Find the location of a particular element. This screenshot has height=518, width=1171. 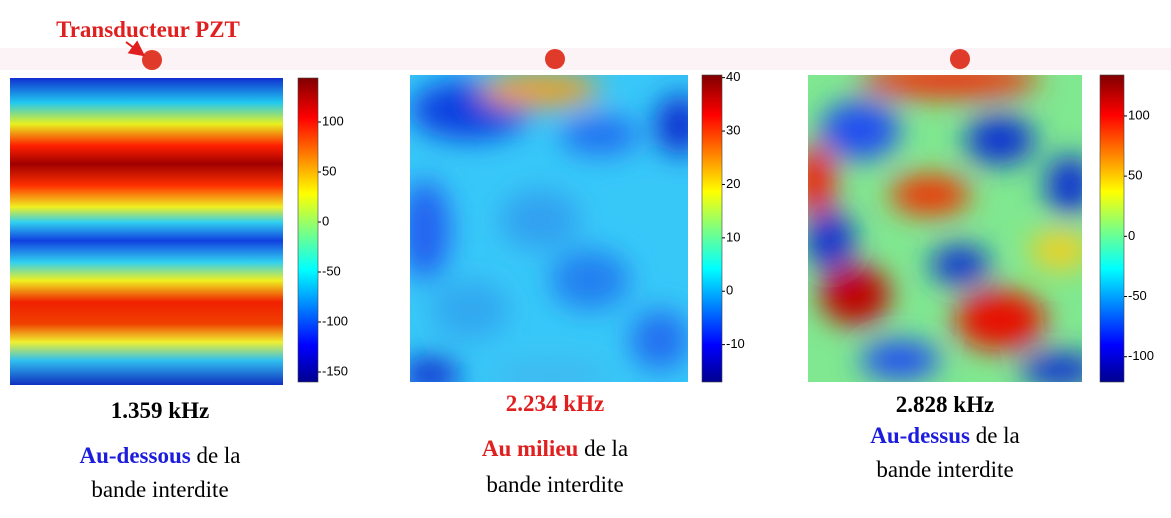

position-caption: Au milieu de la is located at coordinates (555, 448).